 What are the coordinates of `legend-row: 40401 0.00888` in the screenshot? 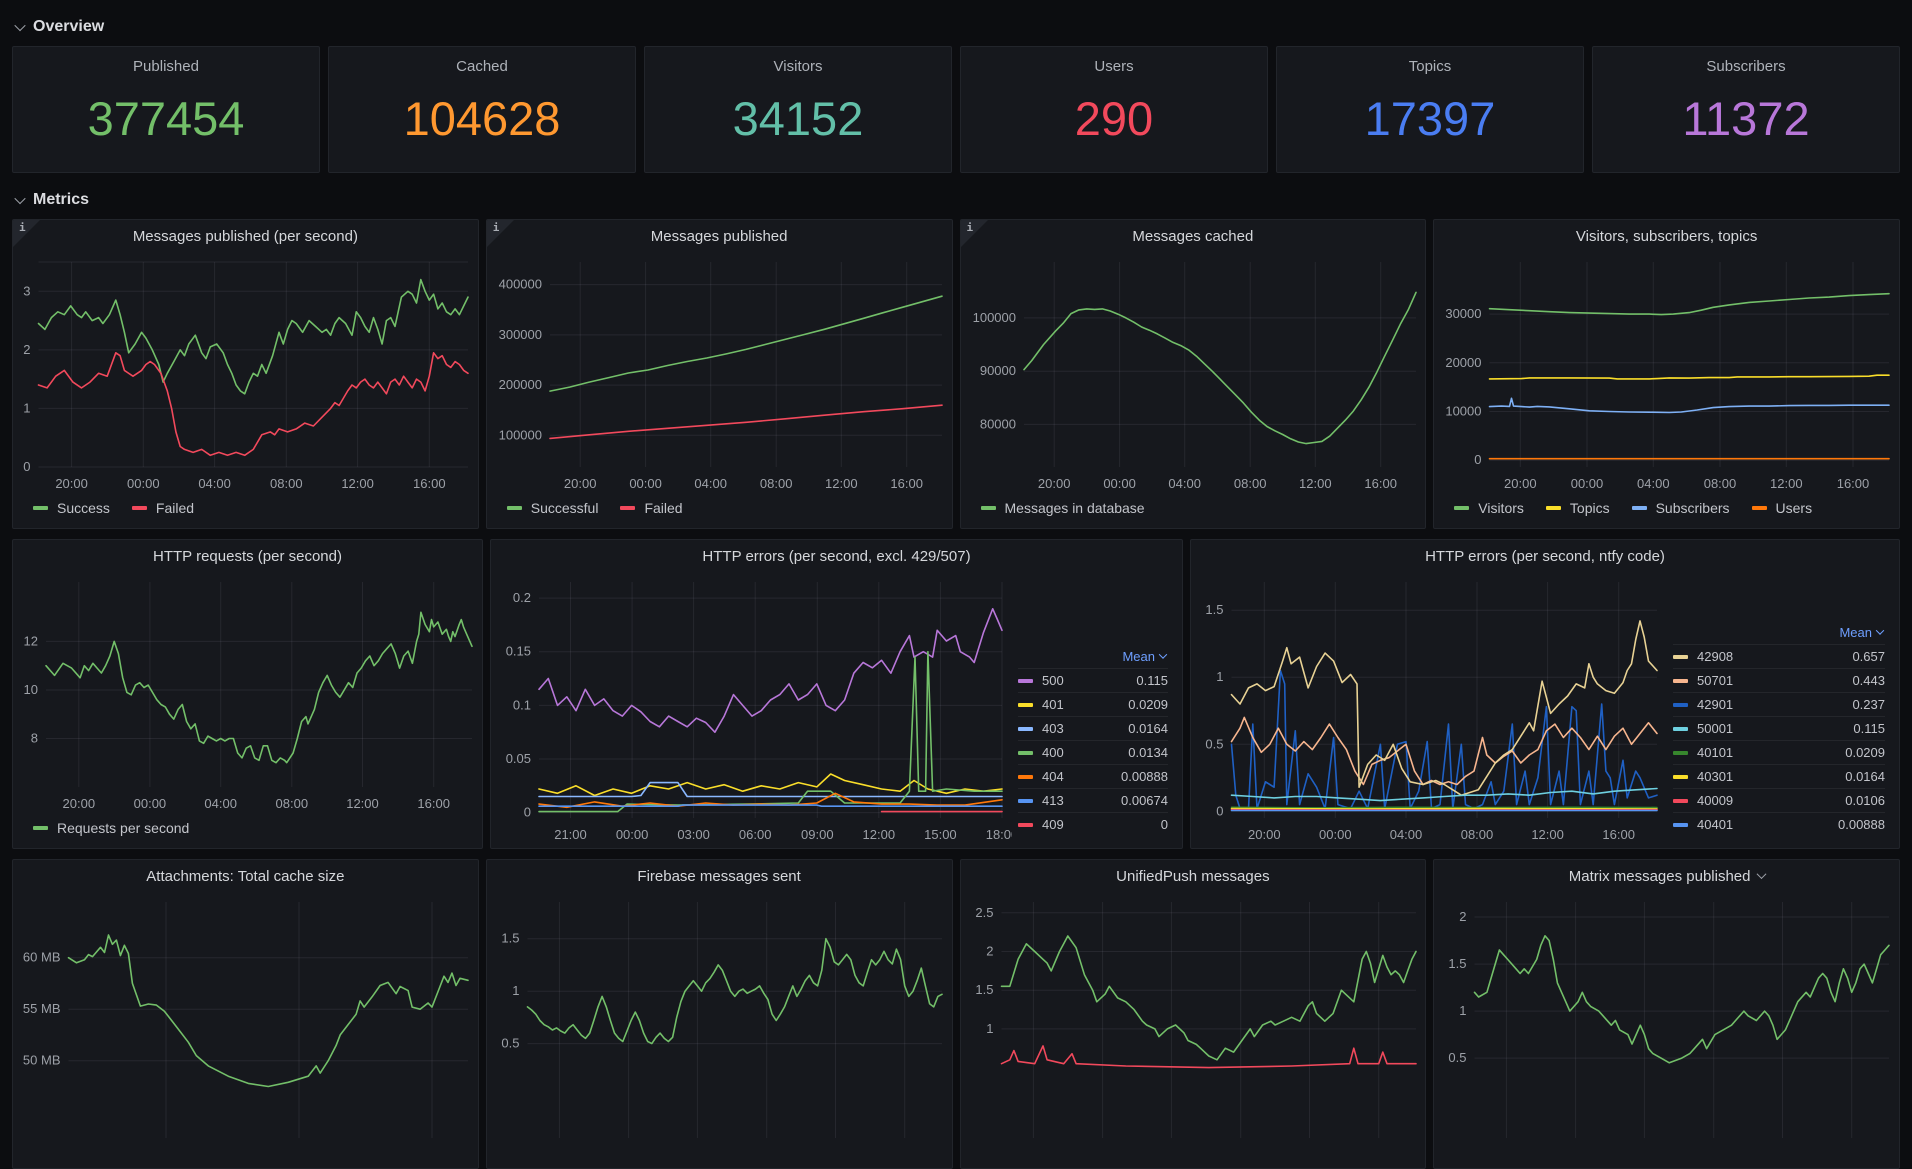 It's located at (1779, 824).